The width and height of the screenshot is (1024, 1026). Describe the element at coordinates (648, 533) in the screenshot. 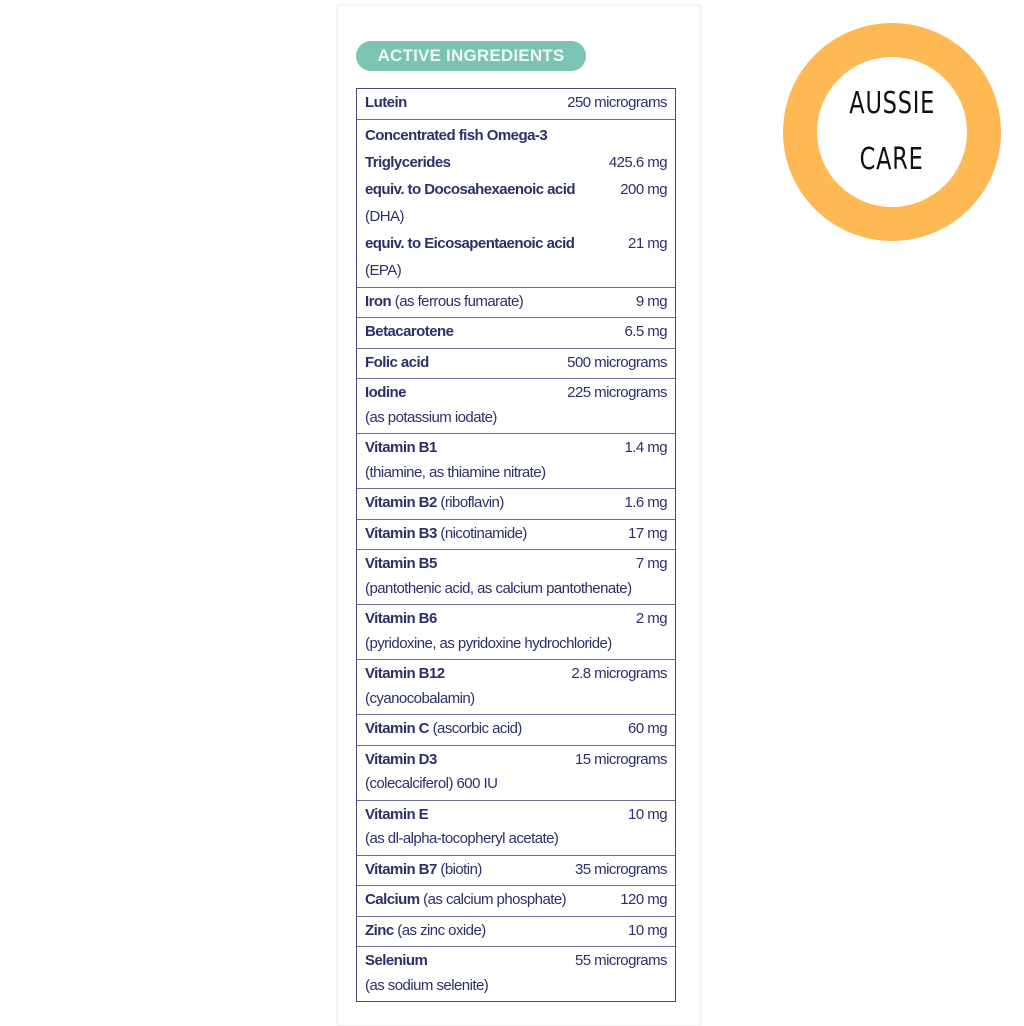

I see `ingredient-amount: 17 mg` at that location.